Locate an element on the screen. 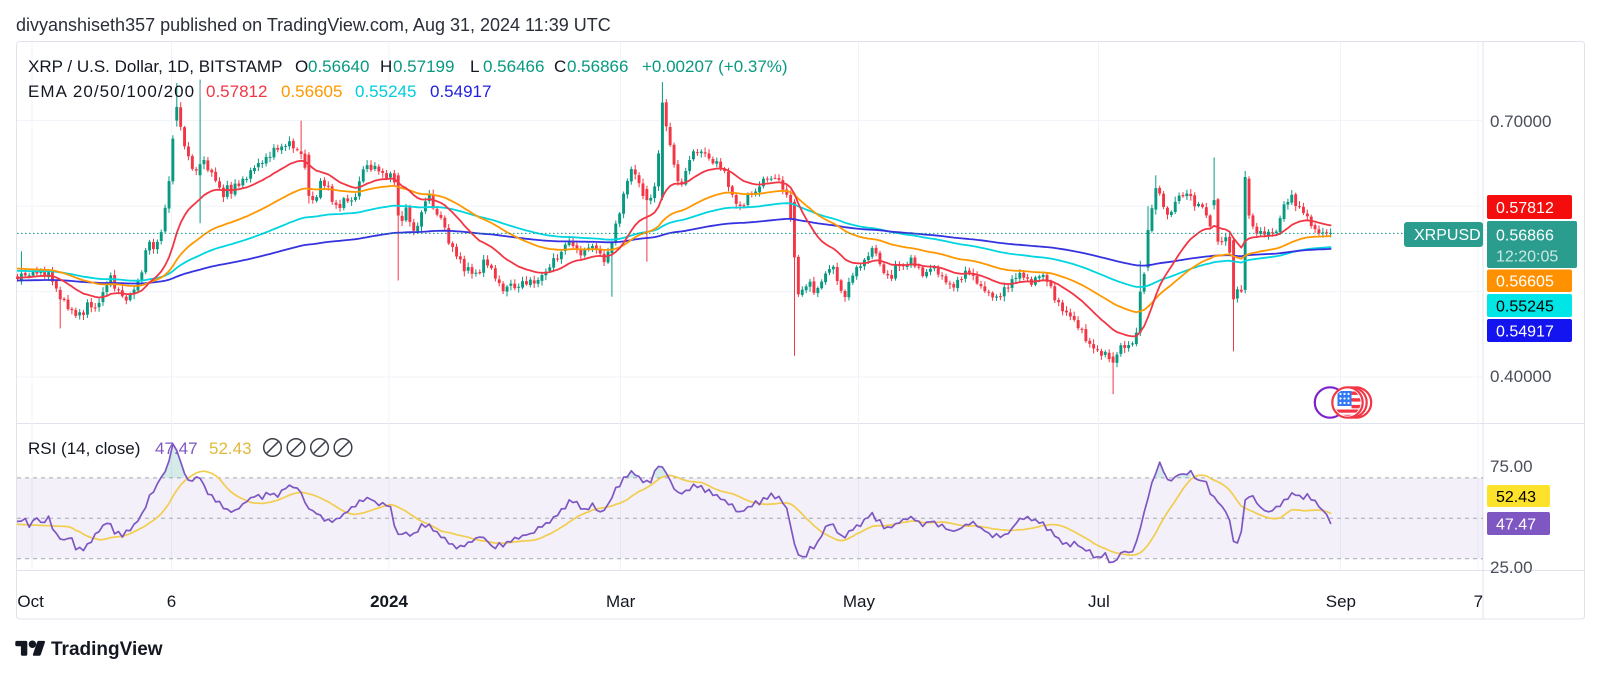  svg-text: 0.56640 is located at coordinates (338, 66).